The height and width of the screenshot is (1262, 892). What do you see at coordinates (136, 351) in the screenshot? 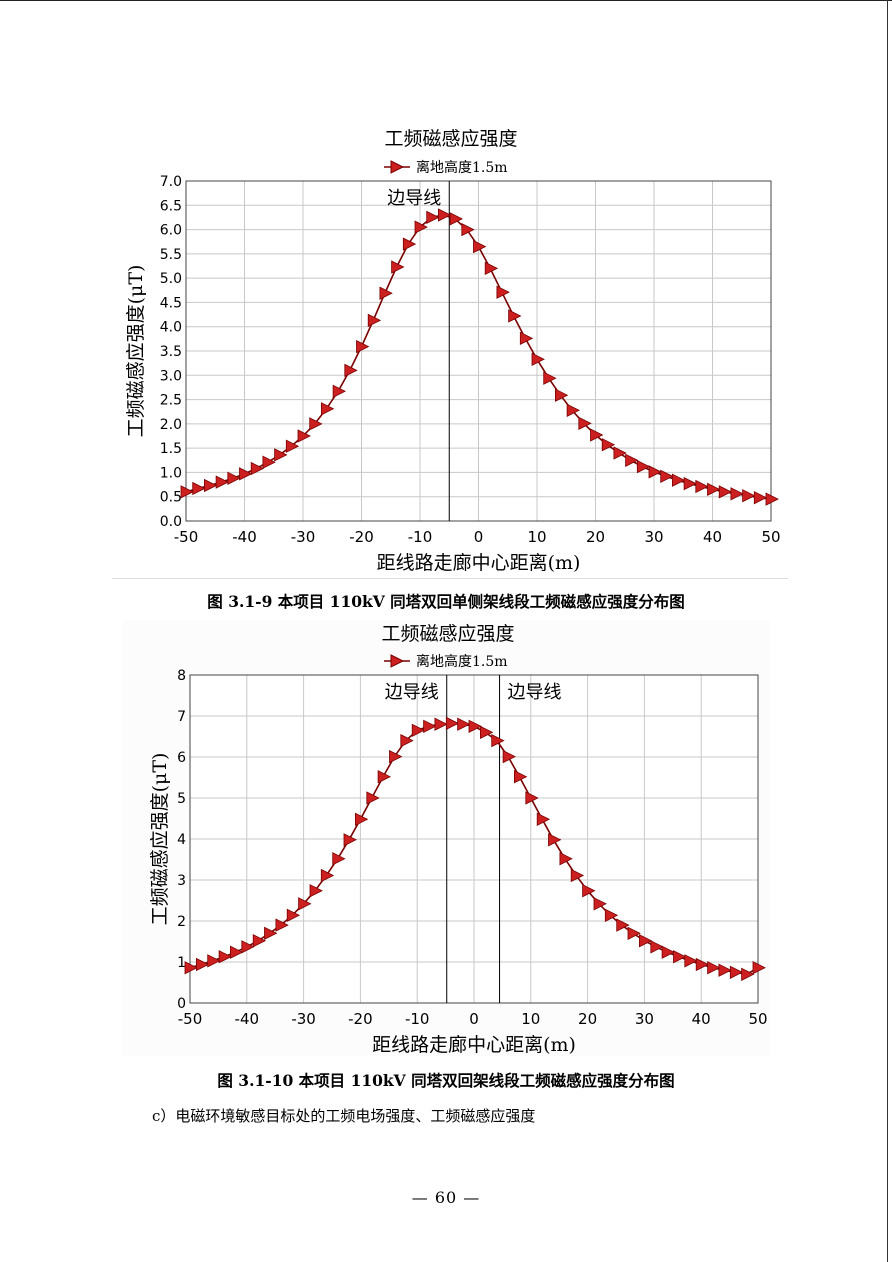
I see `chart-1-y-axis-label: 工频磁感应强度(μT)` at bounding box center [136, 351].